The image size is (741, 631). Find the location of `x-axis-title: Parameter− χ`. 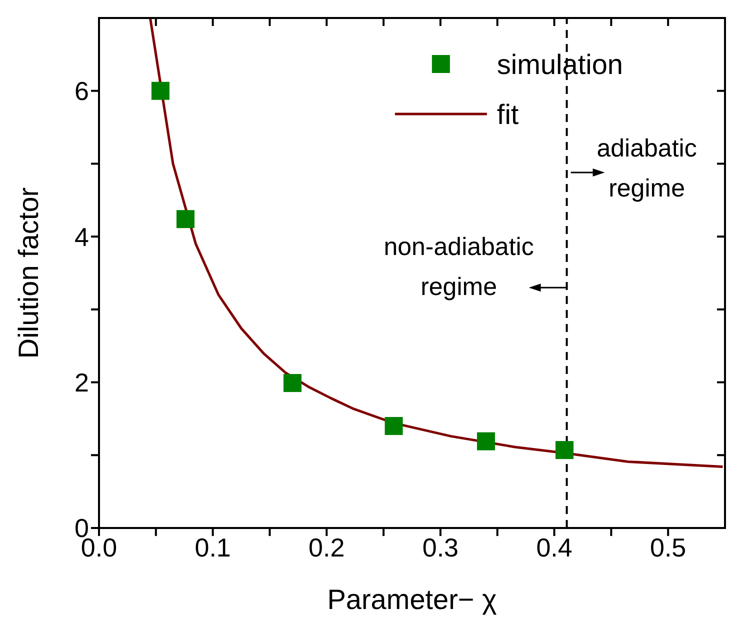

x-axis-title: Parameter− χ is located at coordinates (412, 599).